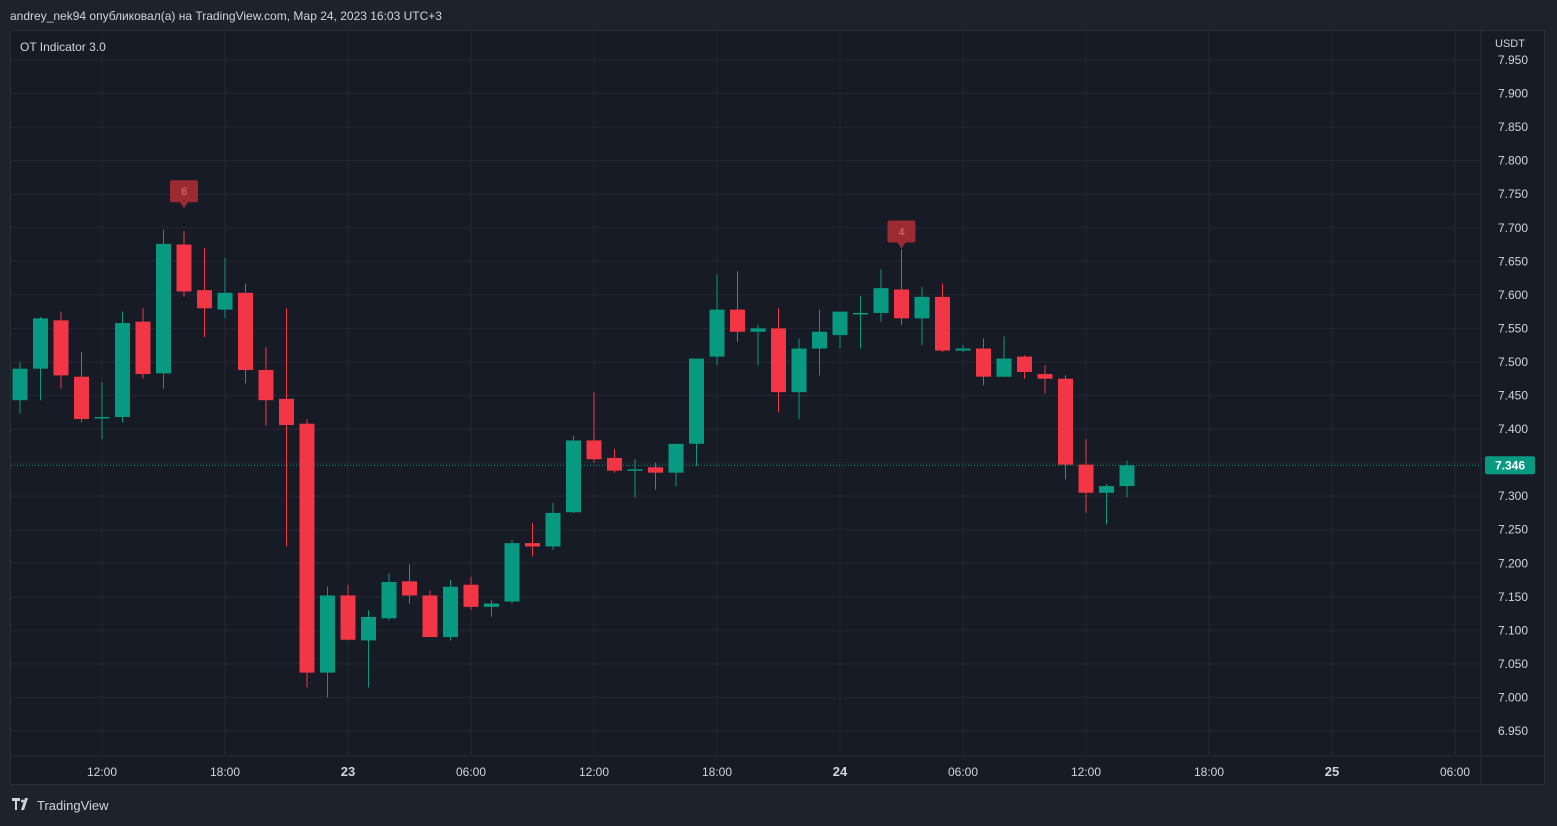  Describe the element at coordinates (60, 805) in the screenshot. I see `footer-branding: TradingView` at that location.